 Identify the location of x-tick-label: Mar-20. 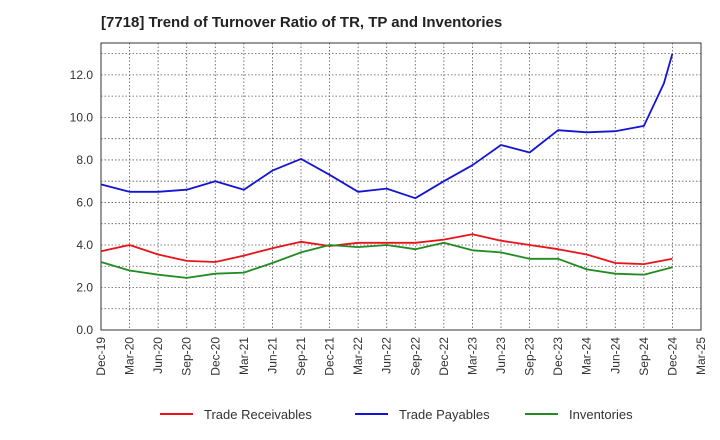
(130, 356).